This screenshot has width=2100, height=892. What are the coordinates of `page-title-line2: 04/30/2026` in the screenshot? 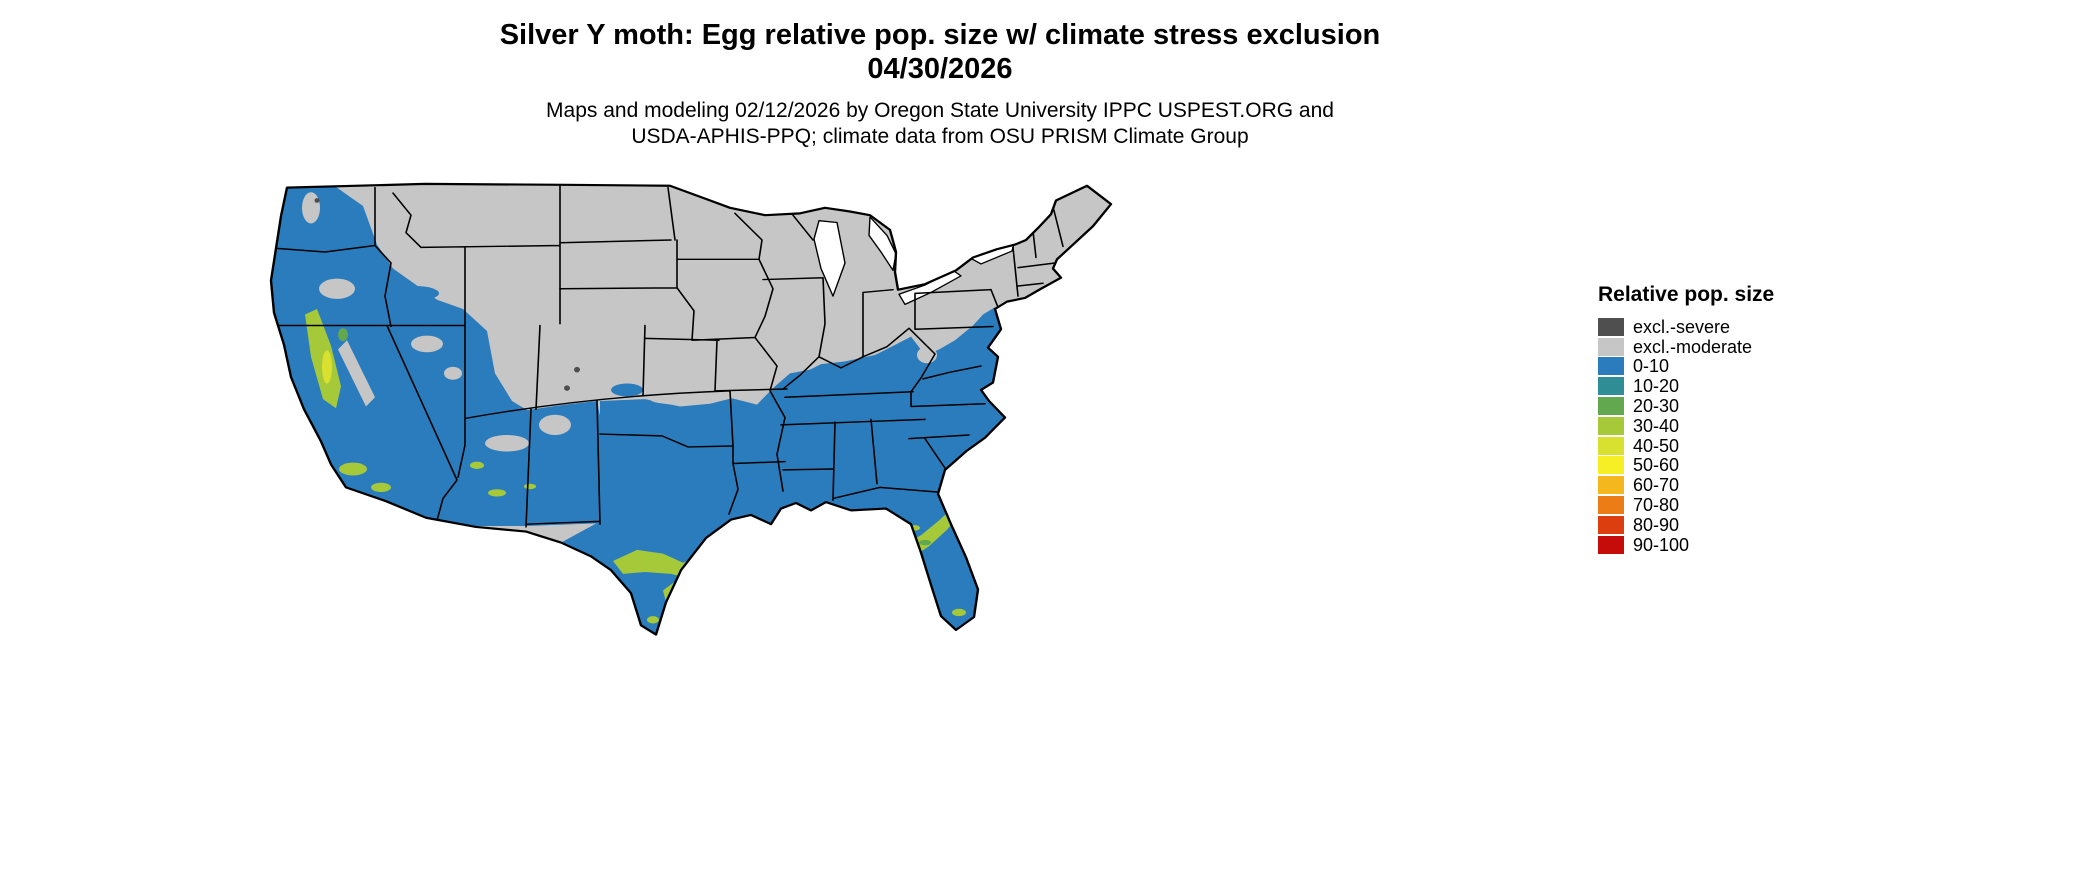 It's located at (940, 69).